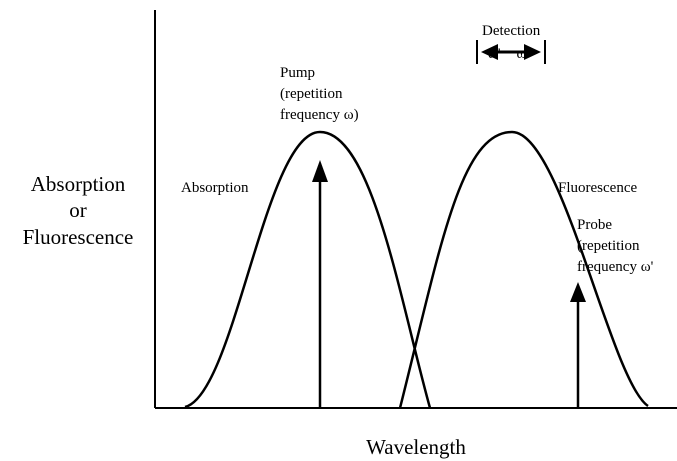 This screenshot has width=677, height=461. Describe the element at coordinates (78, 210) in the screenshot. I see `y-axis-label: or` at that location.